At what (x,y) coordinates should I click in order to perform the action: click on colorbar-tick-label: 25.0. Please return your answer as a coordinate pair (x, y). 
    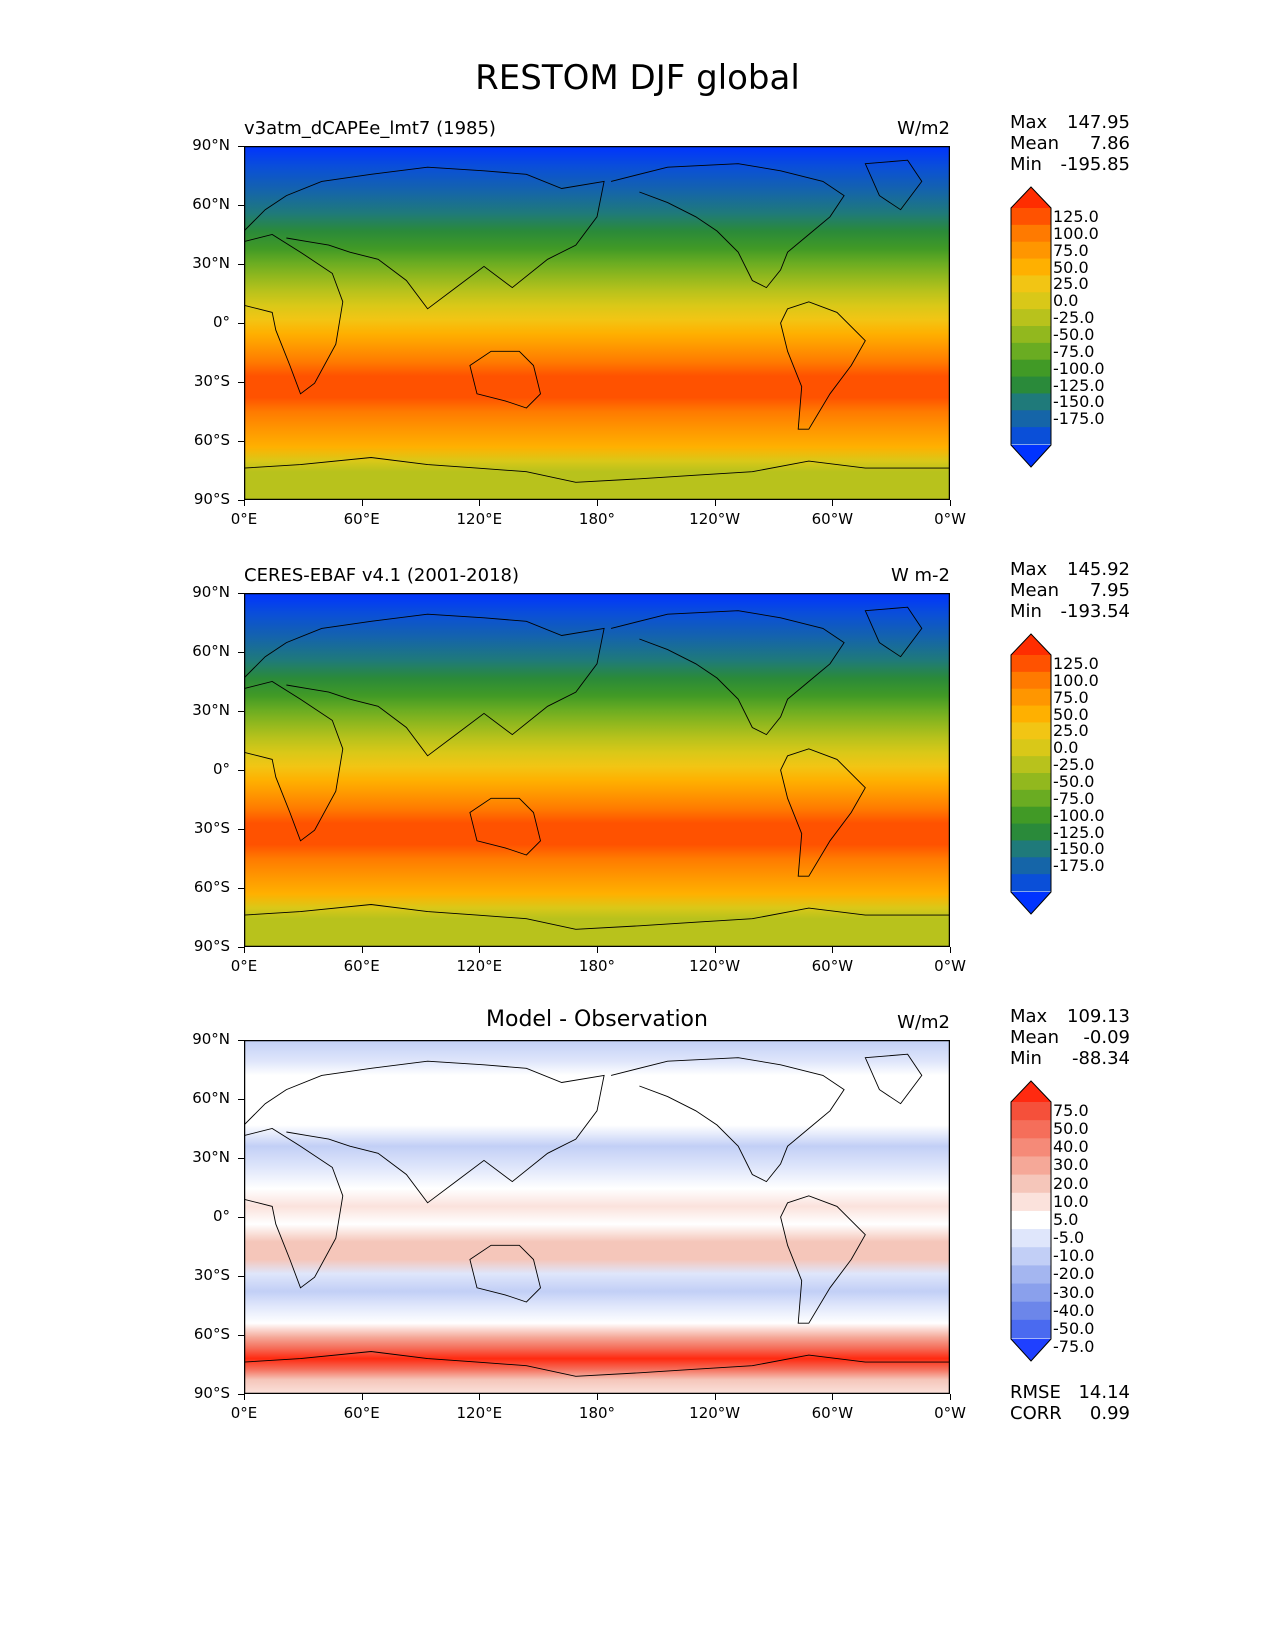
    Looking at the image, I should click on (1071, 284).